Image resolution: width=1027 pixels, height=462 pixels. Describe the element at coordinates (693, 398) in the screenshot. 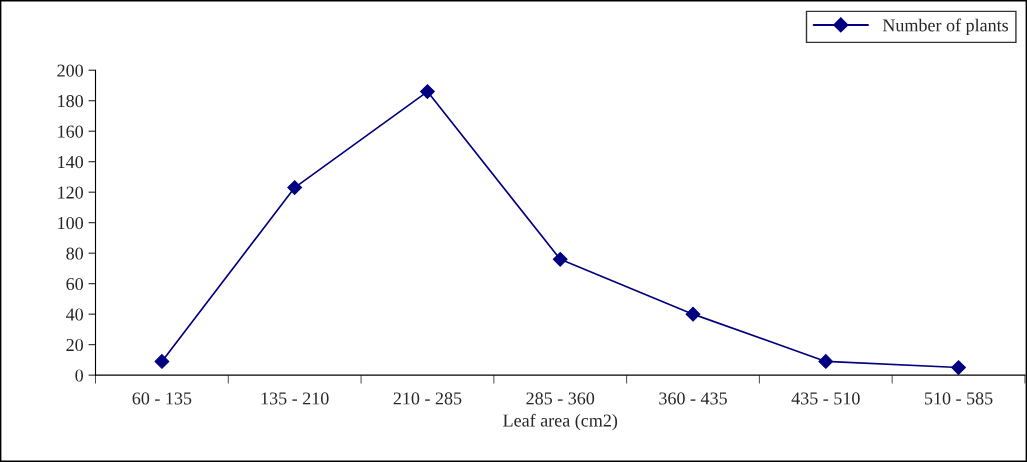

I see `x-tick-label: 360 - 435` at that location.